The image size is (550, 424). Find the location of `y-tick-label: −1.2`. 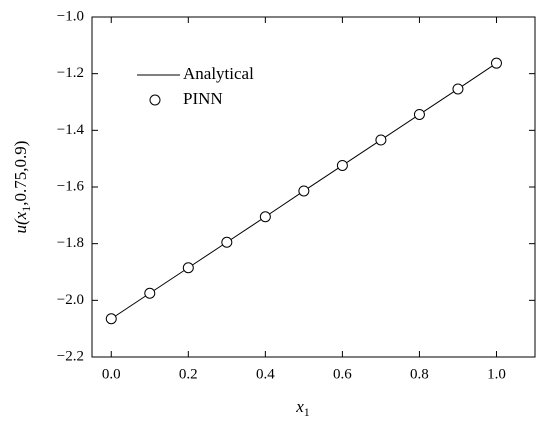

y-tick-label: −1.2 is located at coordinates (70, 73).